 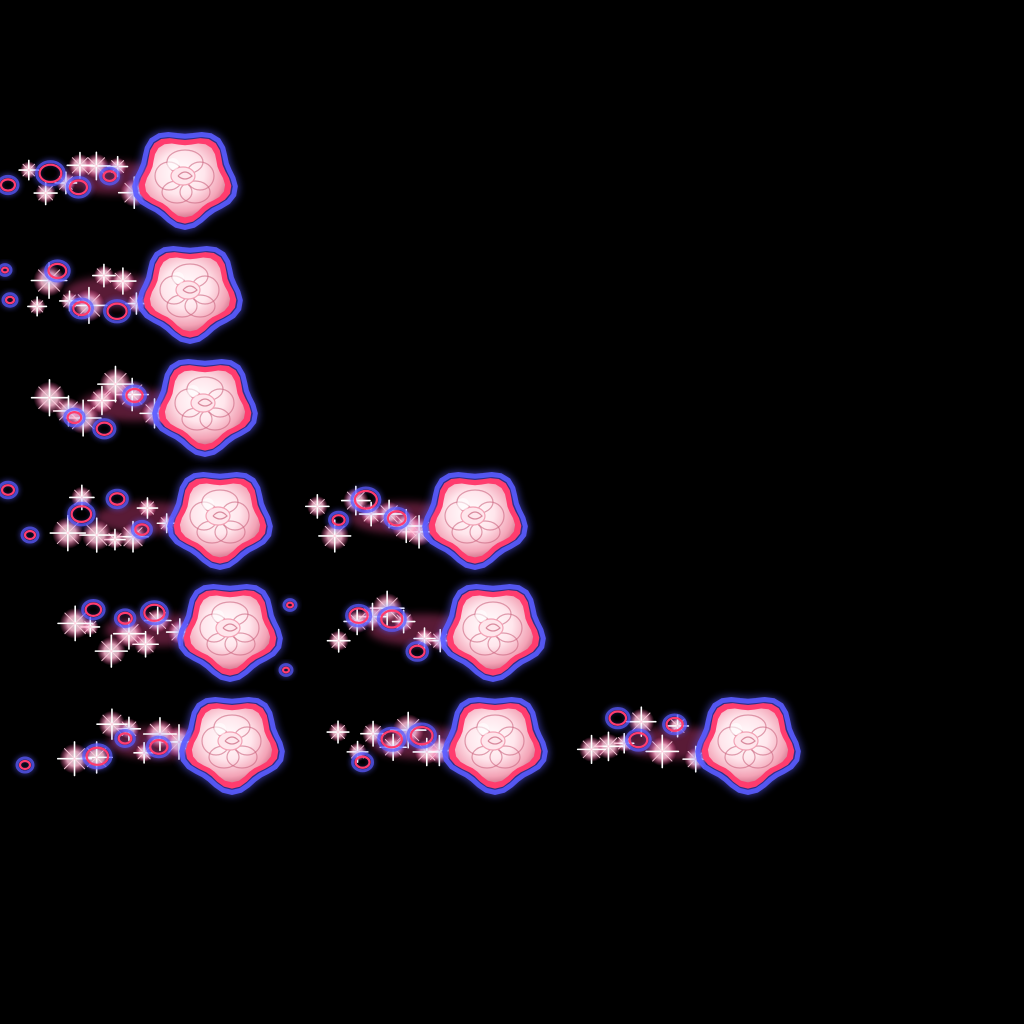 What do you see at coordinates (438, 746) in the screenshot?
I see `sprite-frame-r6-f2` at bounding box center [438, 746].